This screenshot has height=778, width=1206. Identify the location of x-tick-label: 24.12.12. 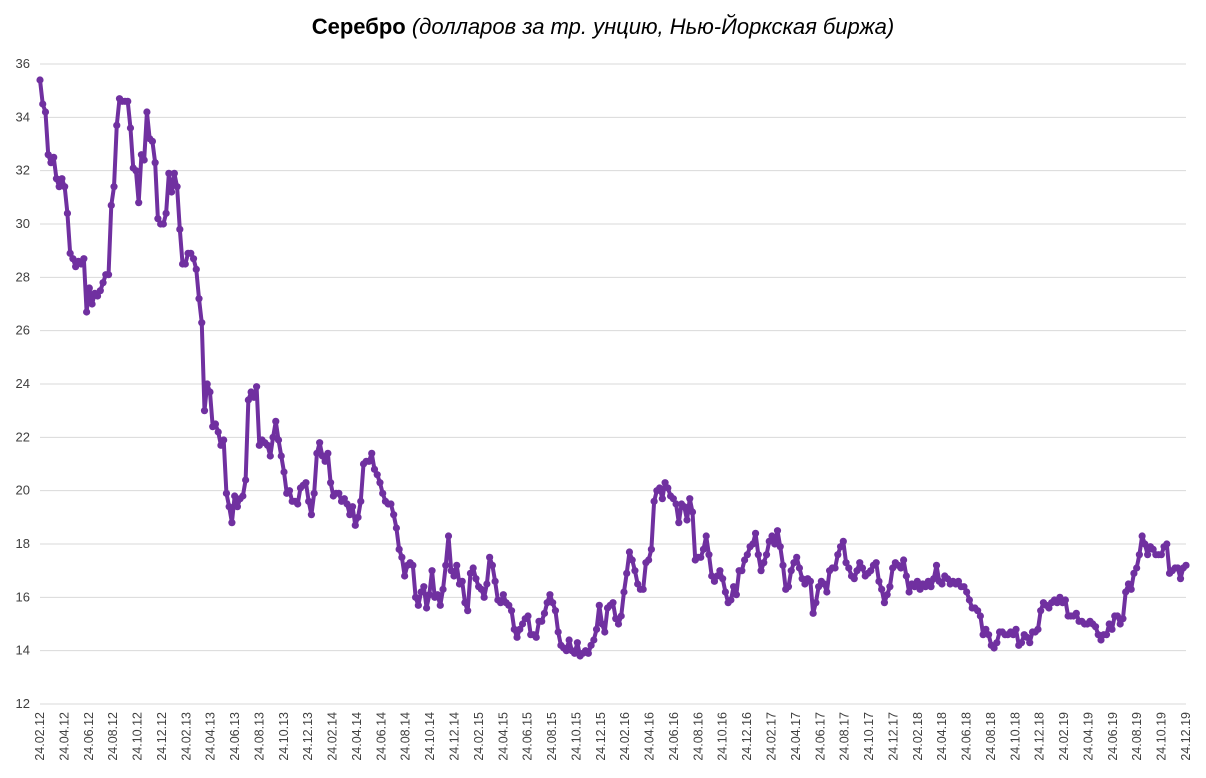
(162, 736).